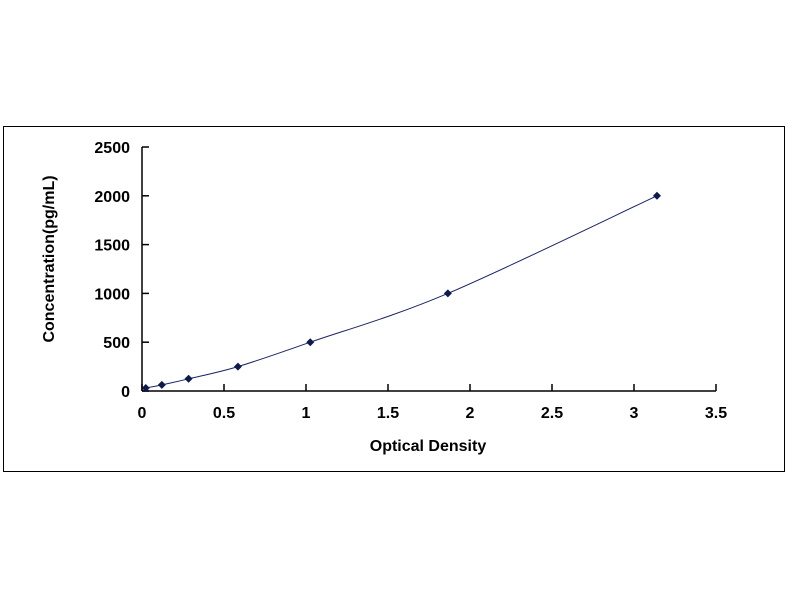 This screenshot has width=800, height=600. What do you see at coordinates (112, 246) in the screenshot?
I see `y-tick-label: 1500` at bounding box center [112, 246].